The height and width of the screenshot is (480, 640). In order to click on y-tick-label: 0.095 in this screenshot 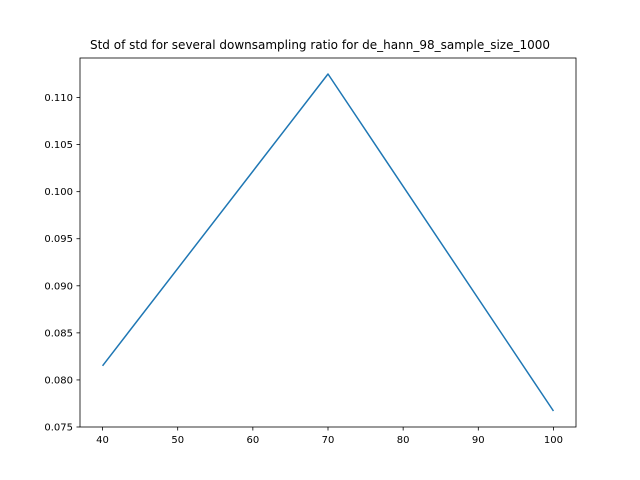, I will do `click(58, 239)`.